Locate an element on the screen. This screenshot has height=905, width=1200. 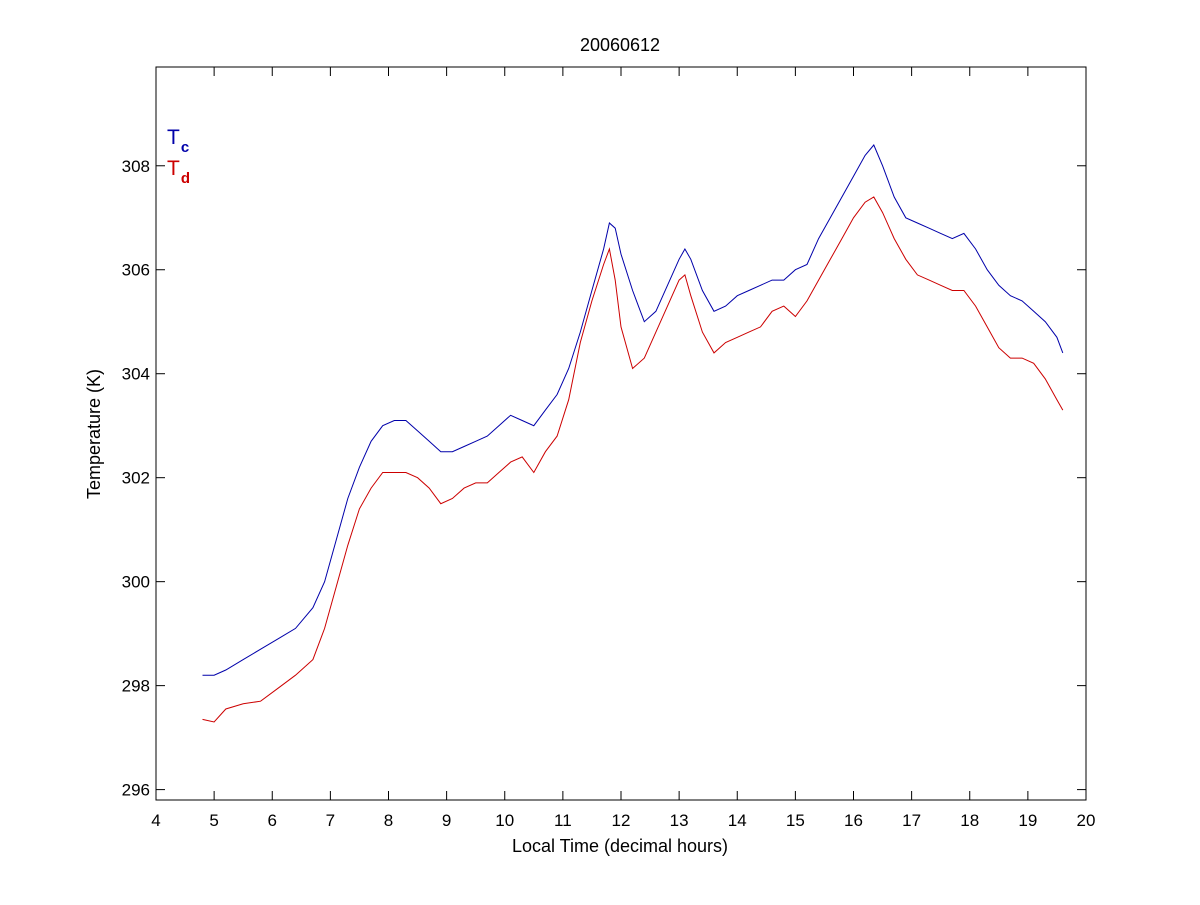
x-tick-label: 9 is located at coordinates (446, 820).